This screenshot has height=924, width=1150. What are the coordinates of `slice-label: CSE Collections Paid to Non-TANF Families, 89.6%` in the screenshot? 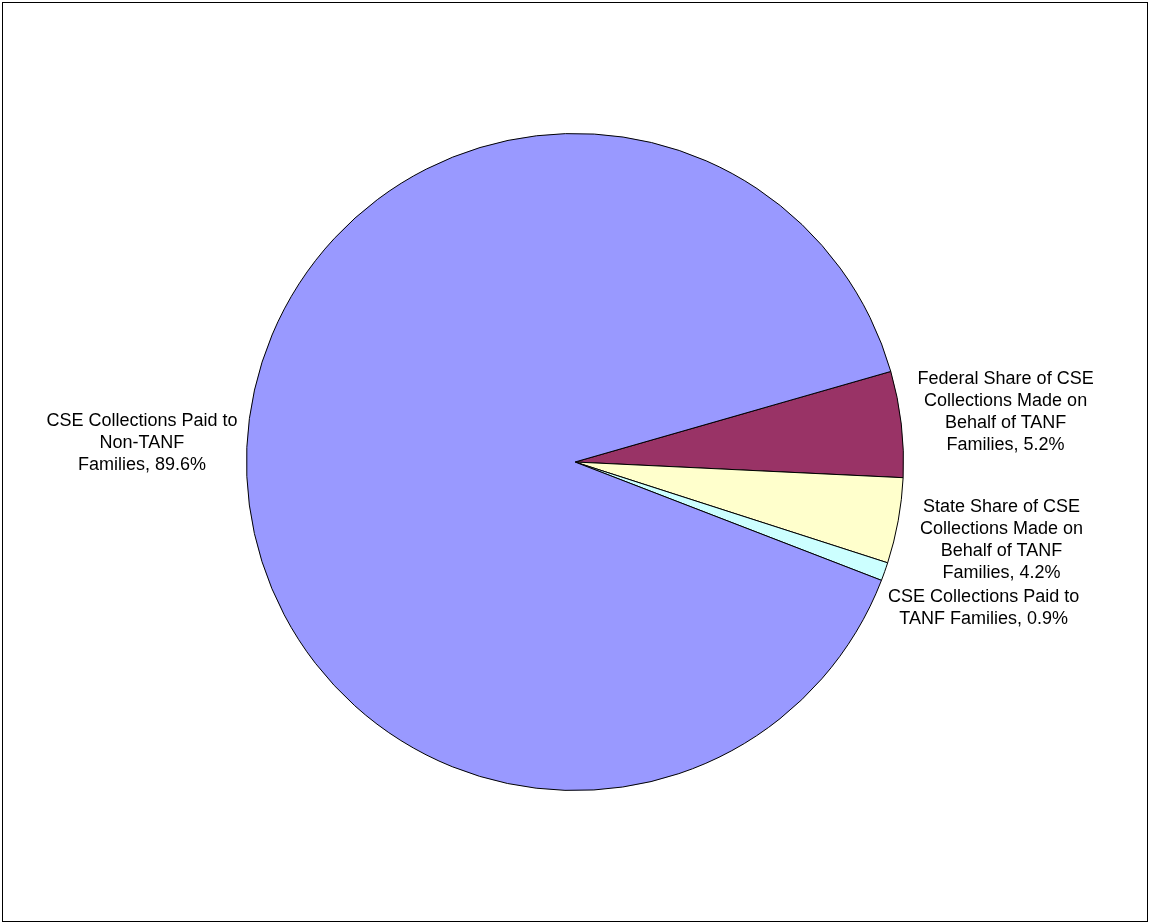 It's located at (142, 441).